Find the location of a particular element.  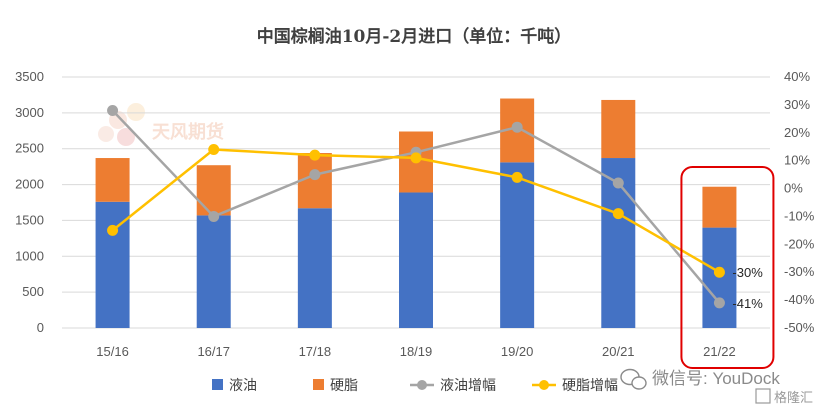

left-tick-label: 2500 is located at coordinates (29, 148).